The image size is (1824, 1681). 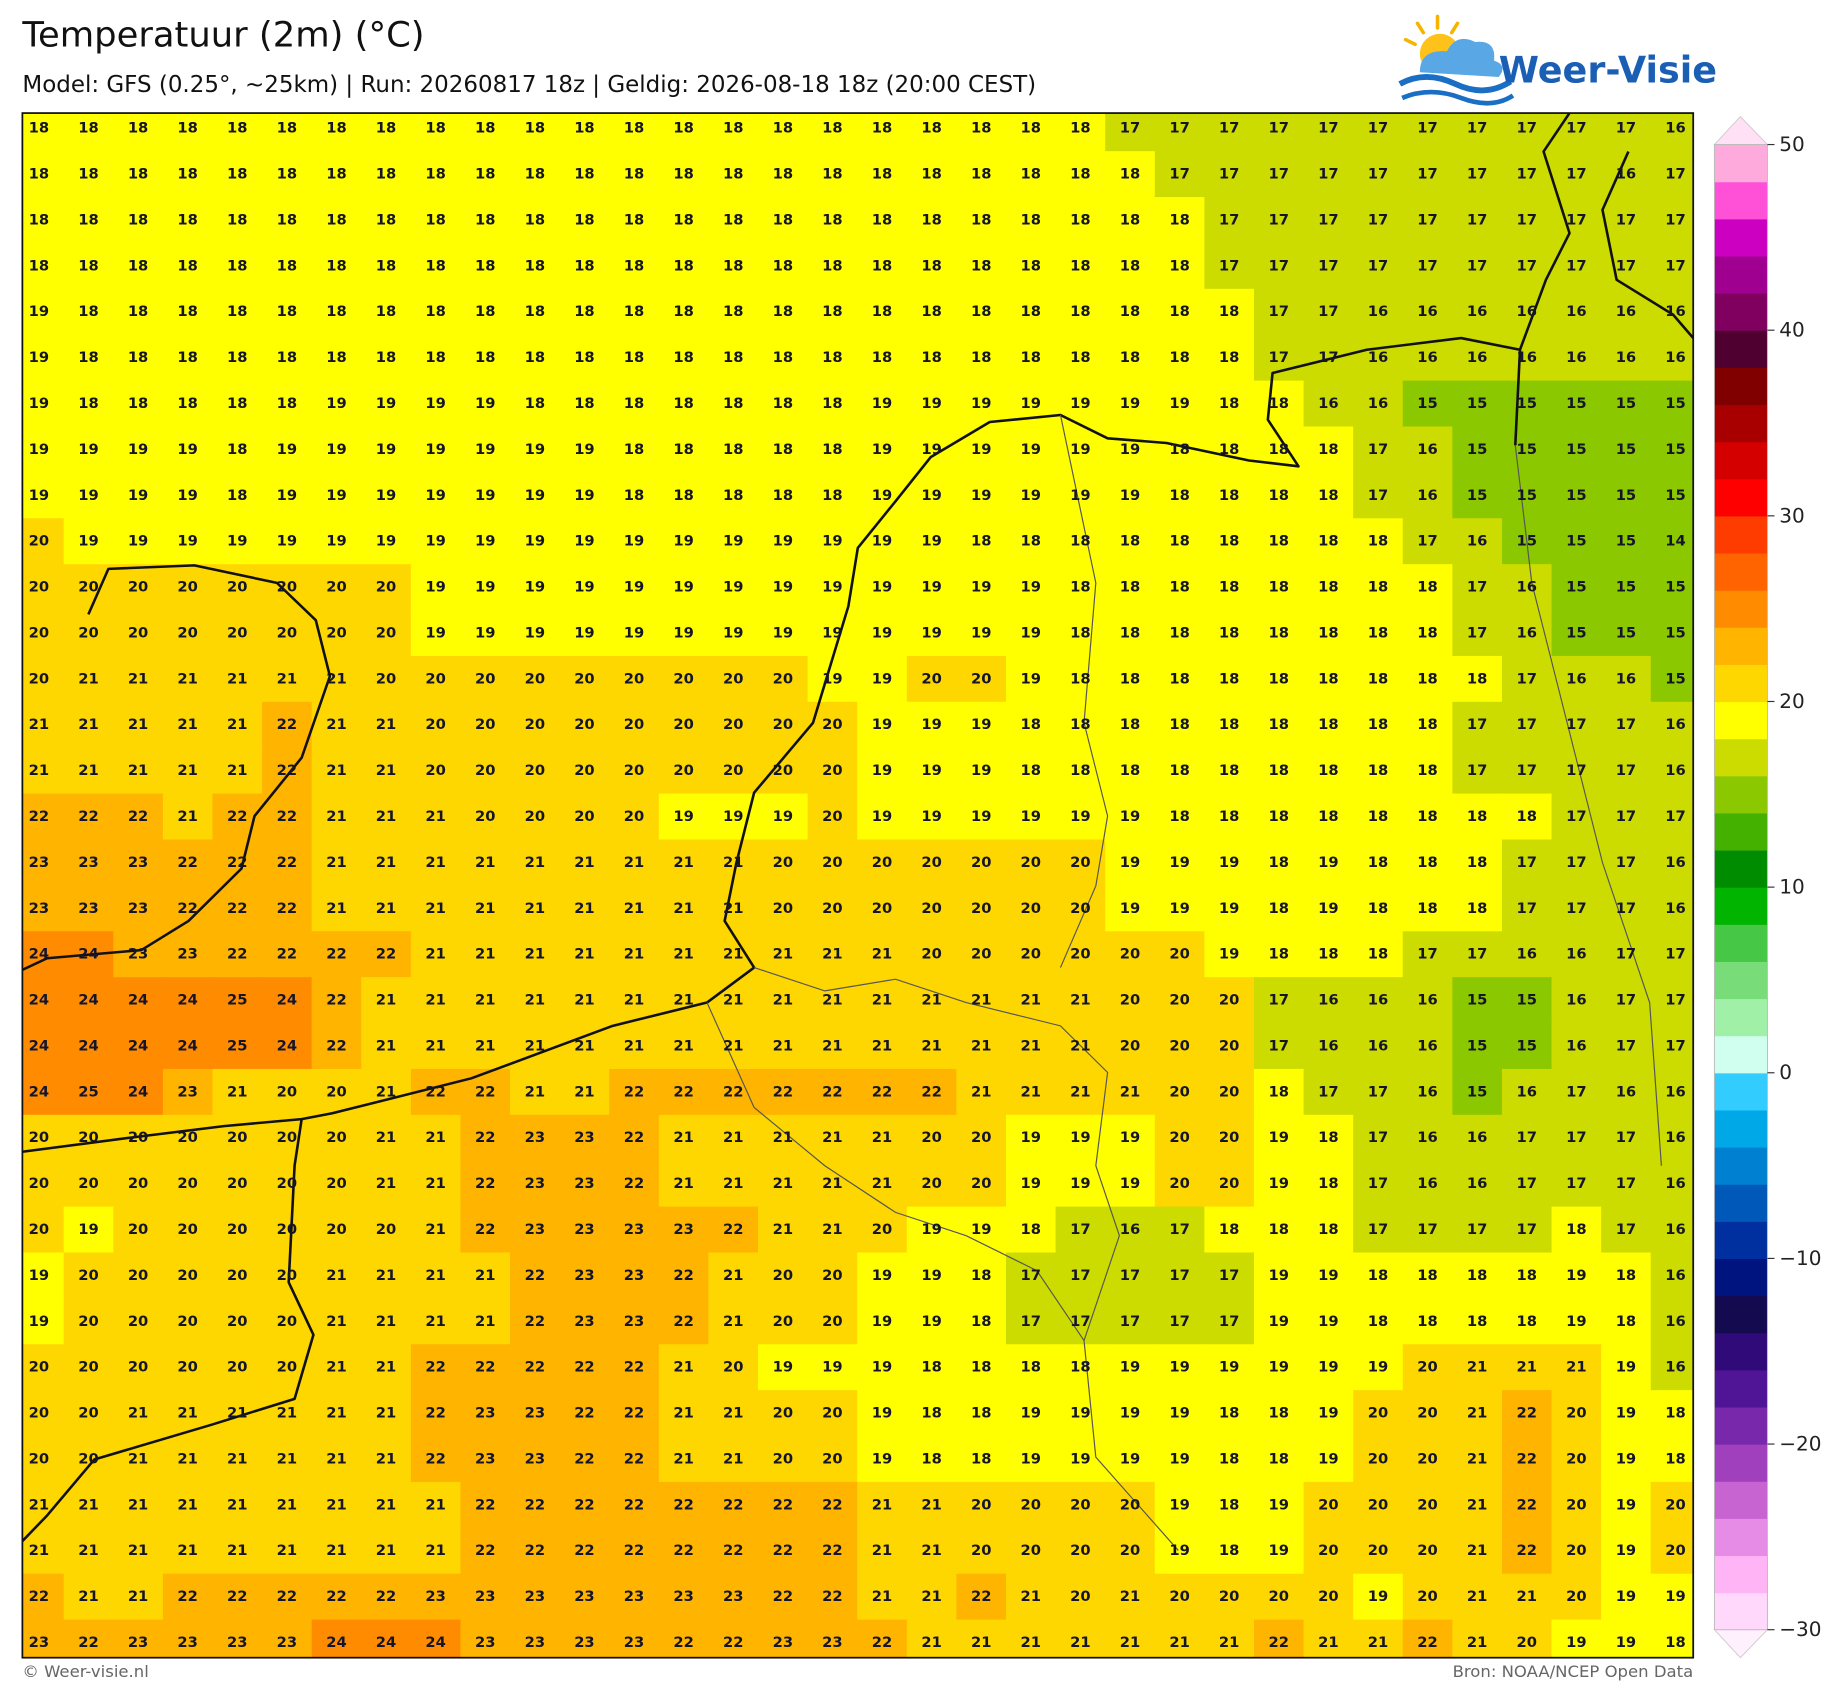 What do you see at coordinates (1378, 1046) in the screenshot?
I see `temperature-label: 16` at bounding box center [1378, 1046].